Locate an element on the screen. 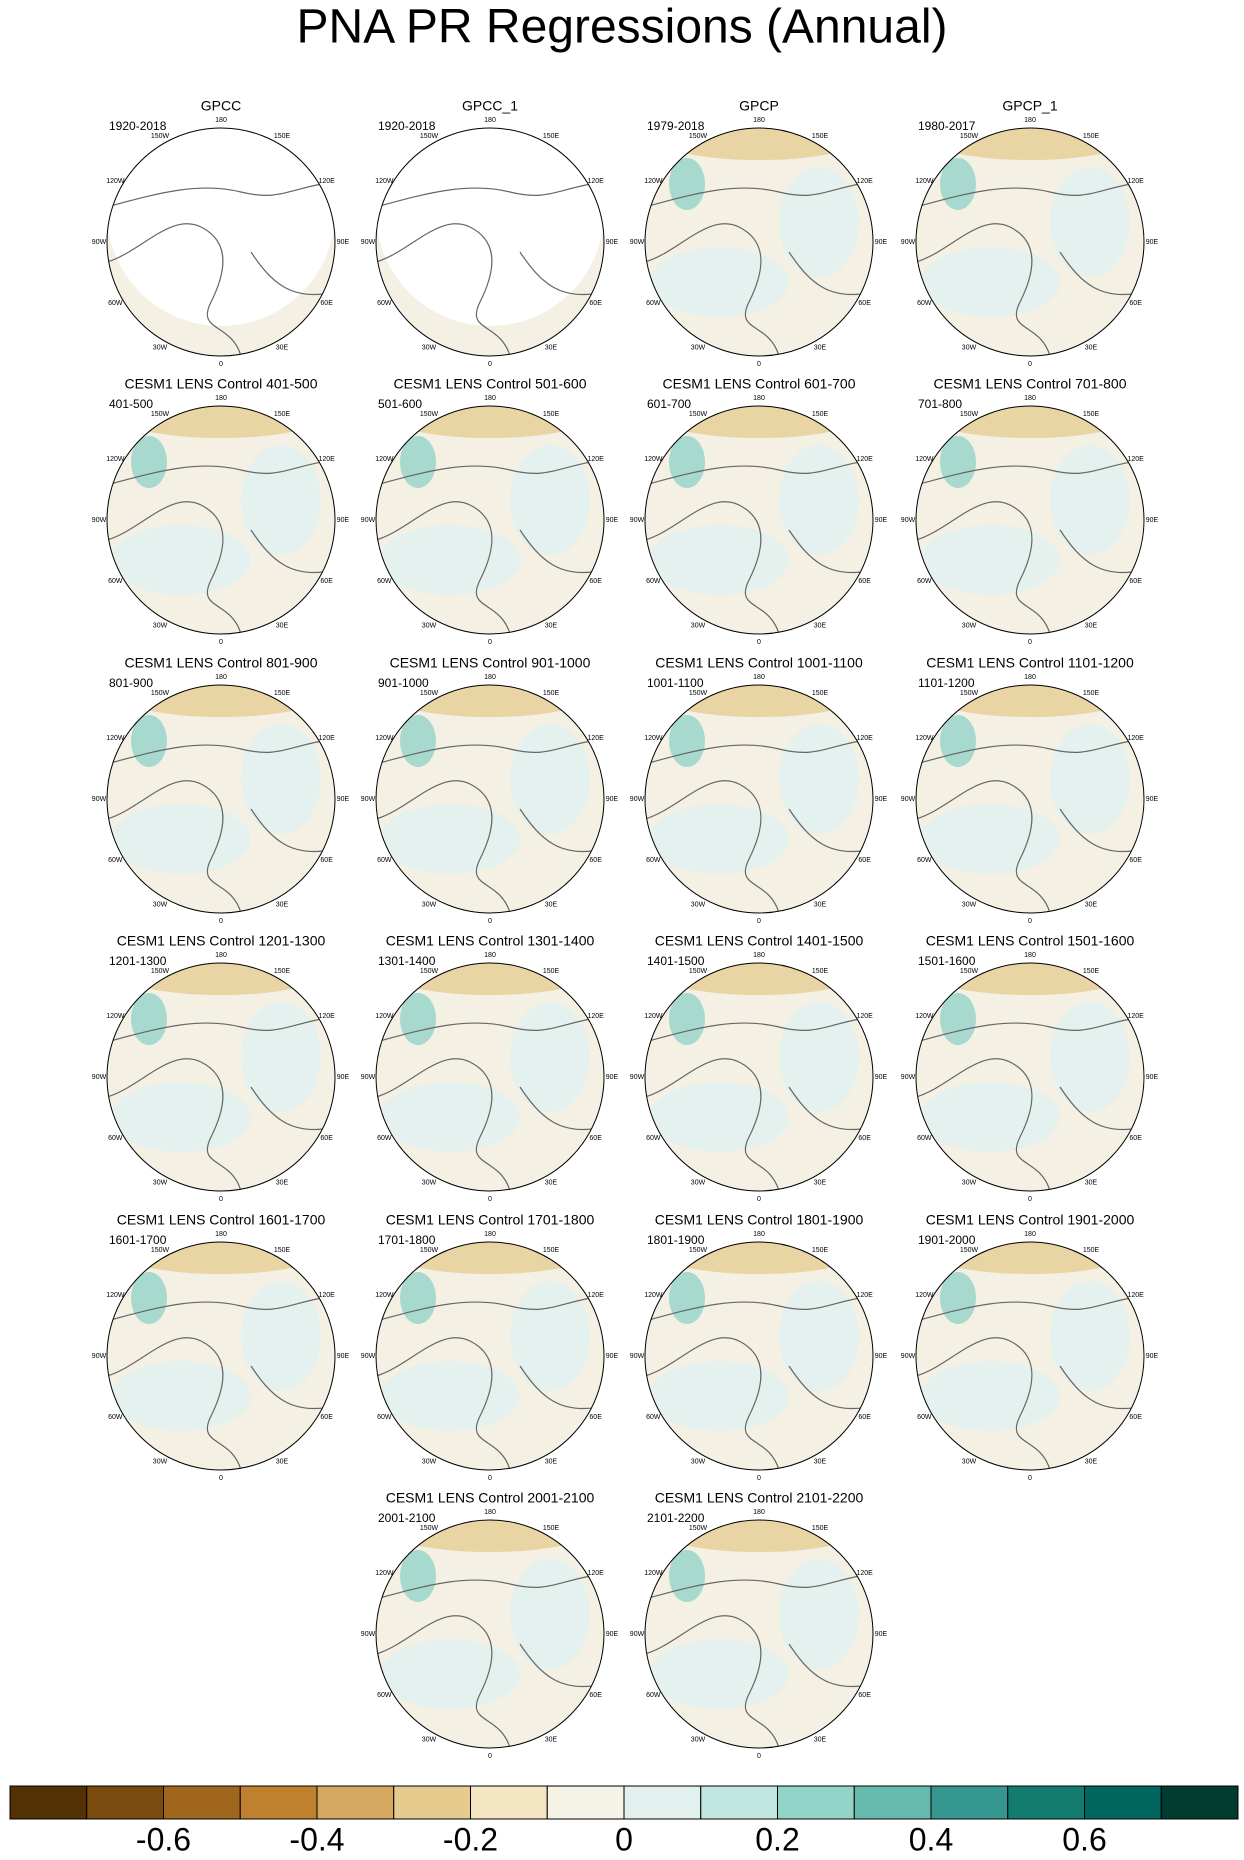 Image resolution: width=1244 pixels, height=1860 pixels. panel-title: GPCP_1 is located at coordinates (1029, 106).